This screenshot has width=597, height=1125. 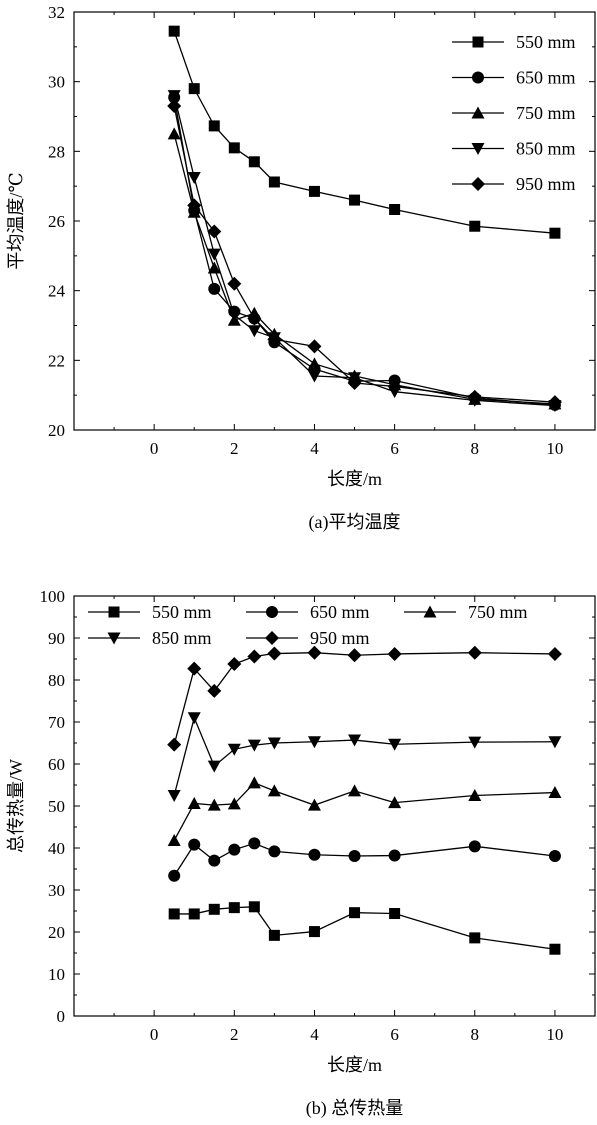 I want to click on x-axis-label: 长度/m, so click(x=354, y=1065).